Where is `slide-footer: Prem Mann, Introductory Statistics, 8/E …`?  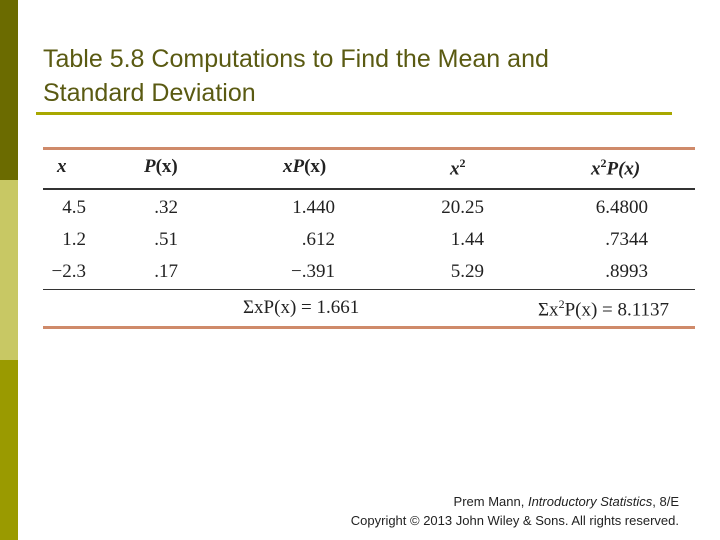
slide-footer: Prem Mann, Introductory Statistics, 8/E … is located at coordinates (515, 511).